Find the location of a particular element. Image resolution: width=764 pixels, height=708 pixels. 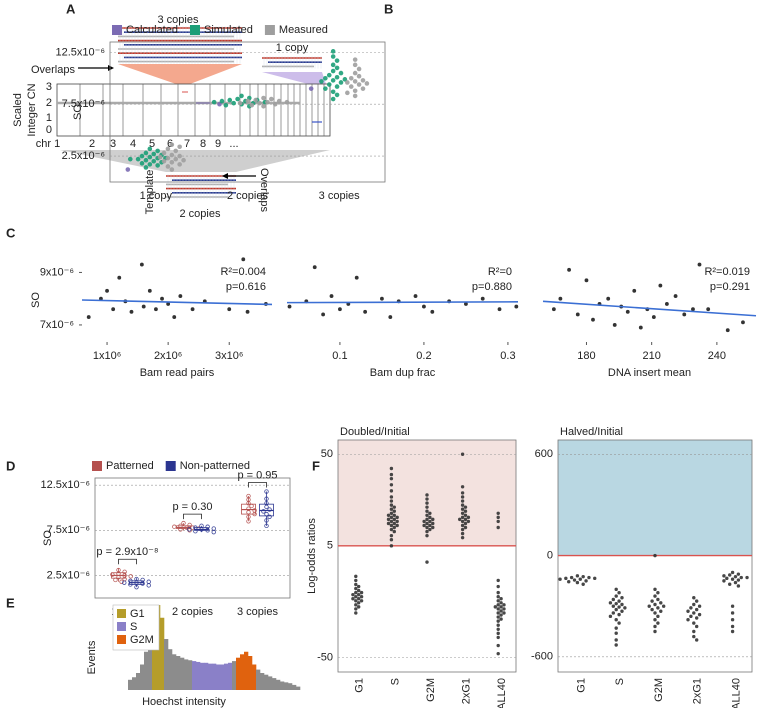

x-tick-label: S is located at coordinates (395, 681).